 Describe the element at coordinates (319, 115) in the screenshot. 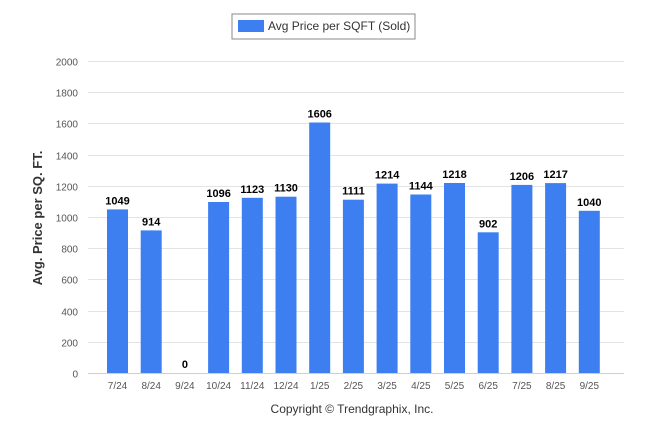

I see `data-label: 1606` at that location.